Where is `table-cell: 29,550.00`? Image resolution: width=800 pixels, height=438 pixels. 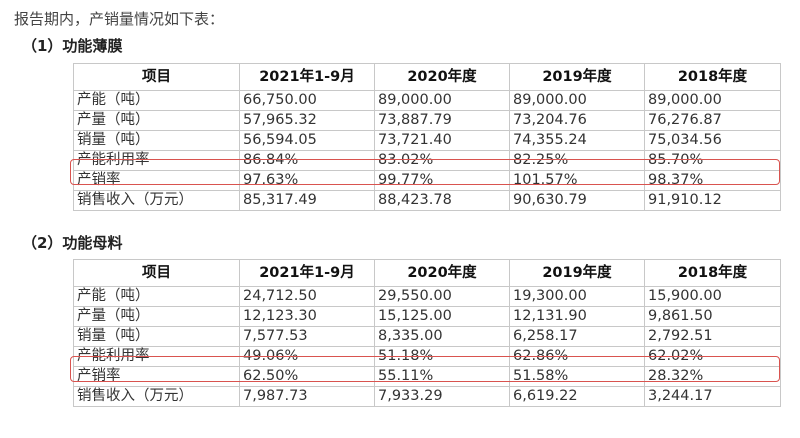
table-cell: 29,550.00 is located at coordinates (442, 296).